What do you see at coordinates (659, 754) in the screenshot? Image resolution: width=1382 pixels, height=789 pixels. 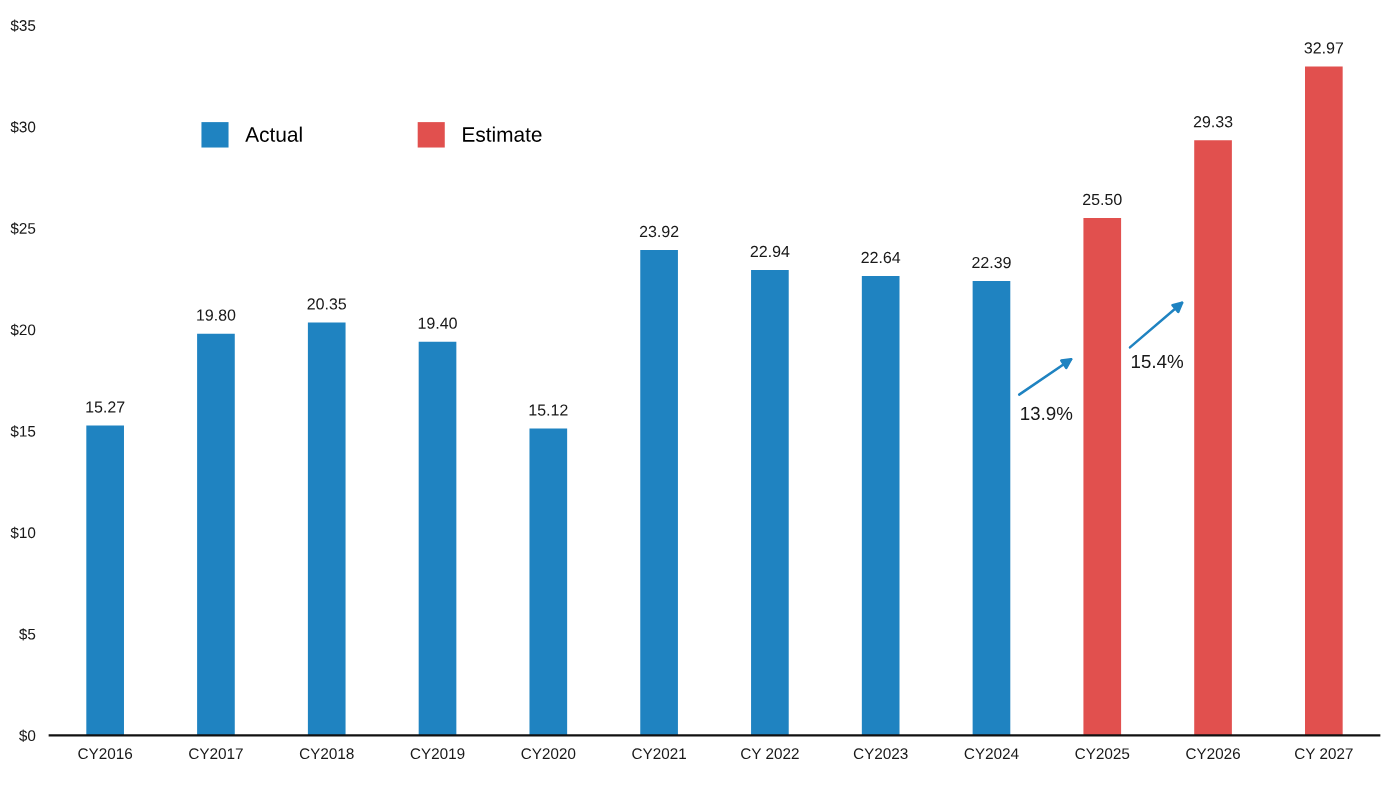 I see `x-tick-label: CY2021` at bounding box center [659, 754].